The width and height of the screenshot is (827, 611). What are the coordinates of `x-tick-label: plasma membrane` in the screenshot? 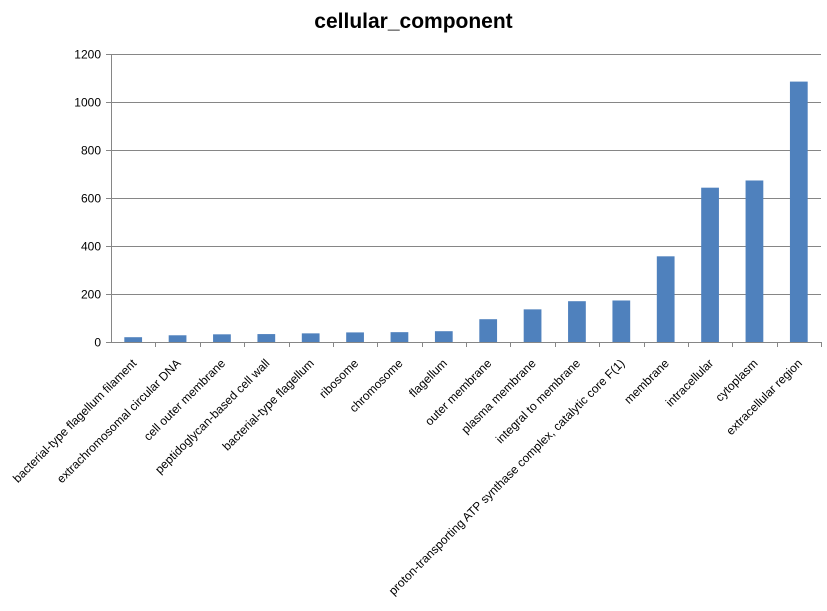 It's located at (499, 396).